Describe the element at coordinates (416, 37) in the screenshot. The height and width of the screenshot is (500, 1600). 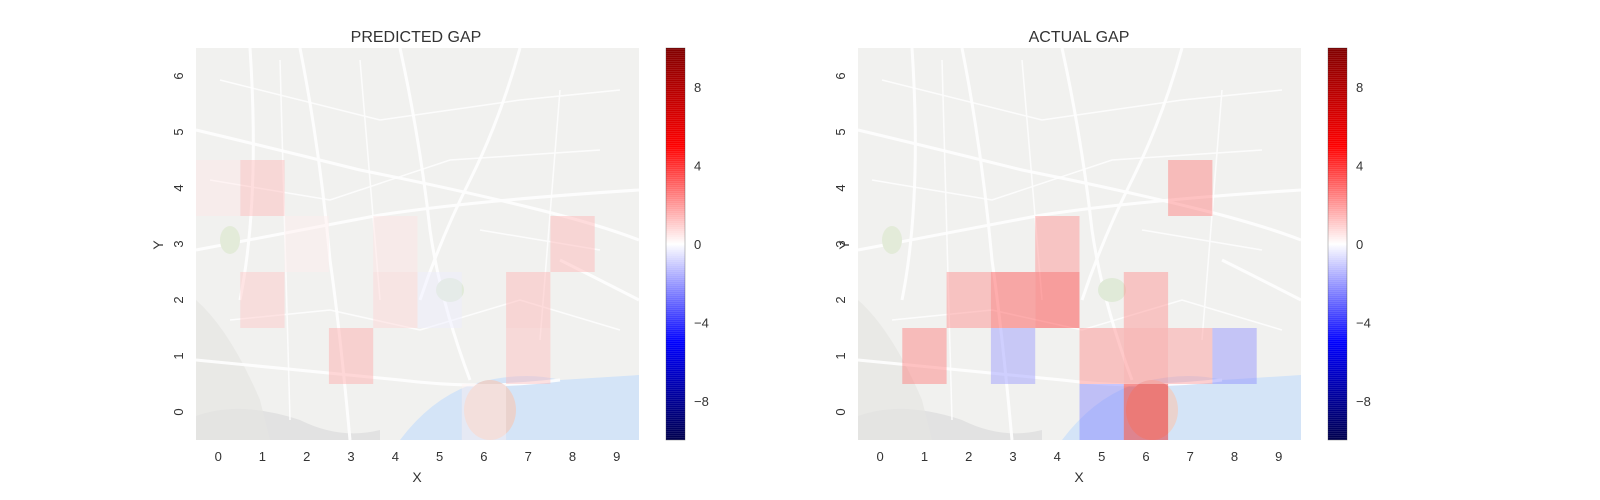
I see `chart-title: PREDICTED GAP` at that location.